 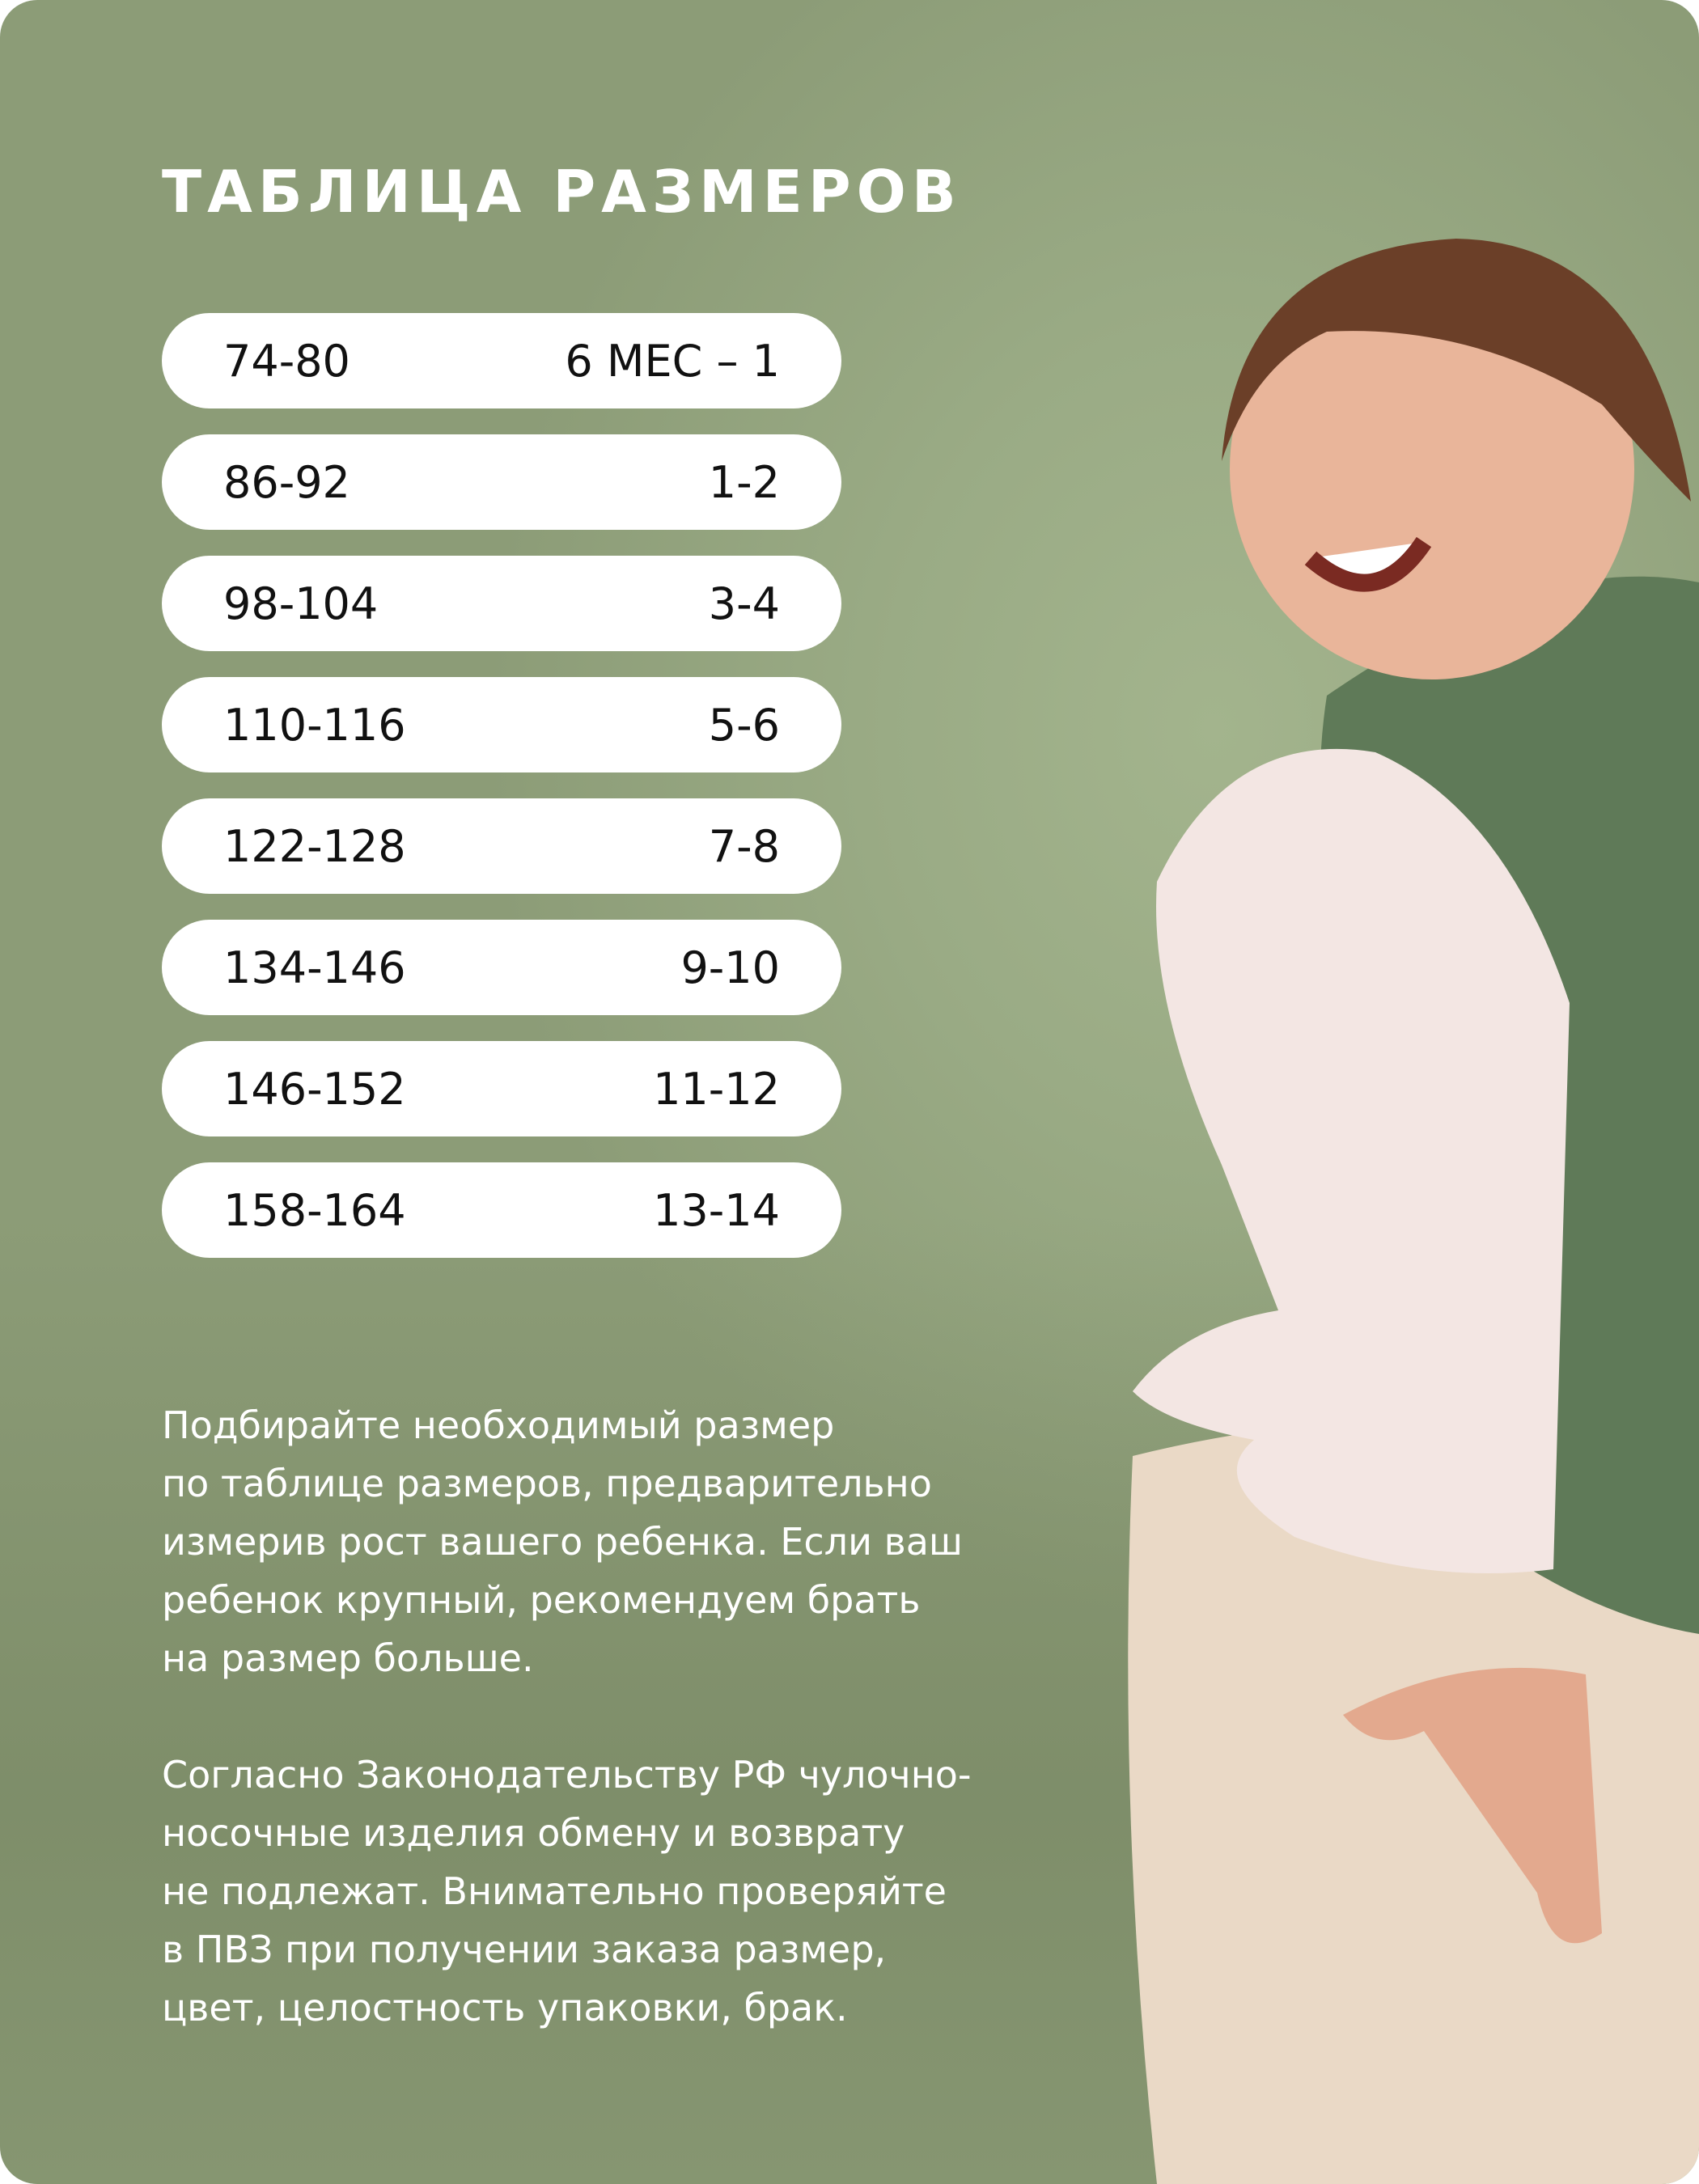 I want to click on height-range: 98-104, so click(x=301, y=603).